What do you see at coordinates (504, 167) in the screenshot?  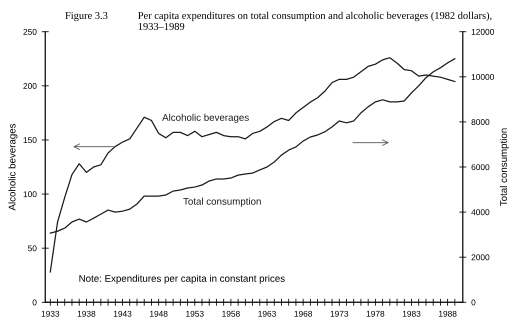 I see `y2-axis-title: Total consumption` at bounding box center [504, 167].